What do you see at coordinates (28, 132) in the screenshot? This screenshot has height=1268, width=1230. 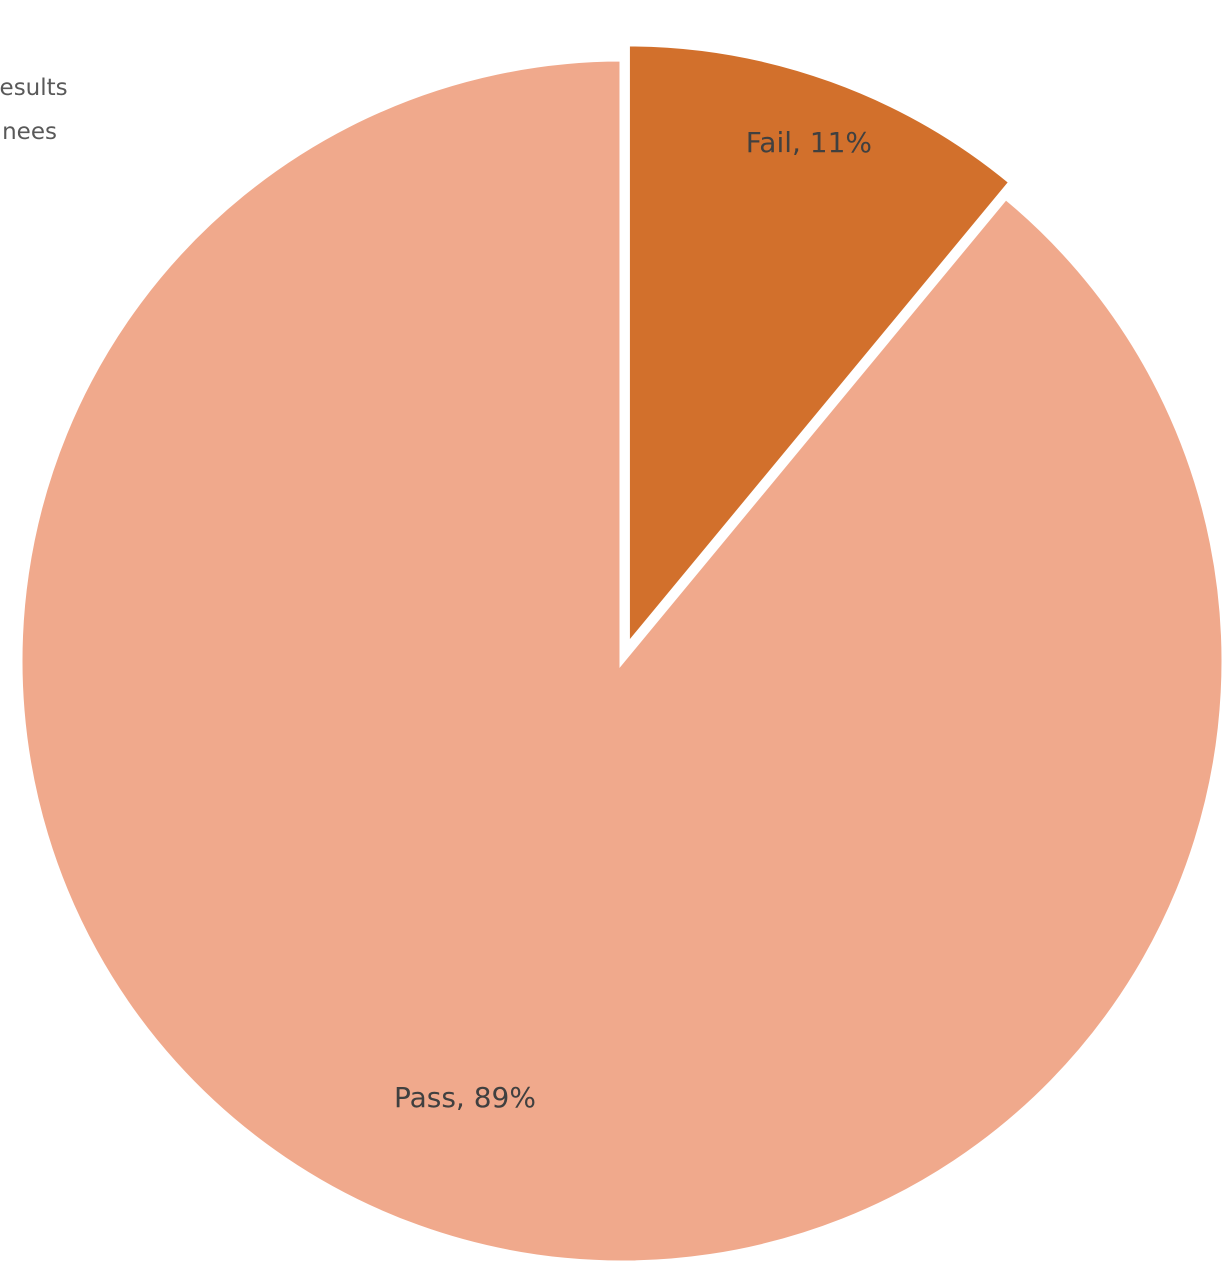 I see `chart-title-line-2: of Trainees` at bounding box center [28, 132].